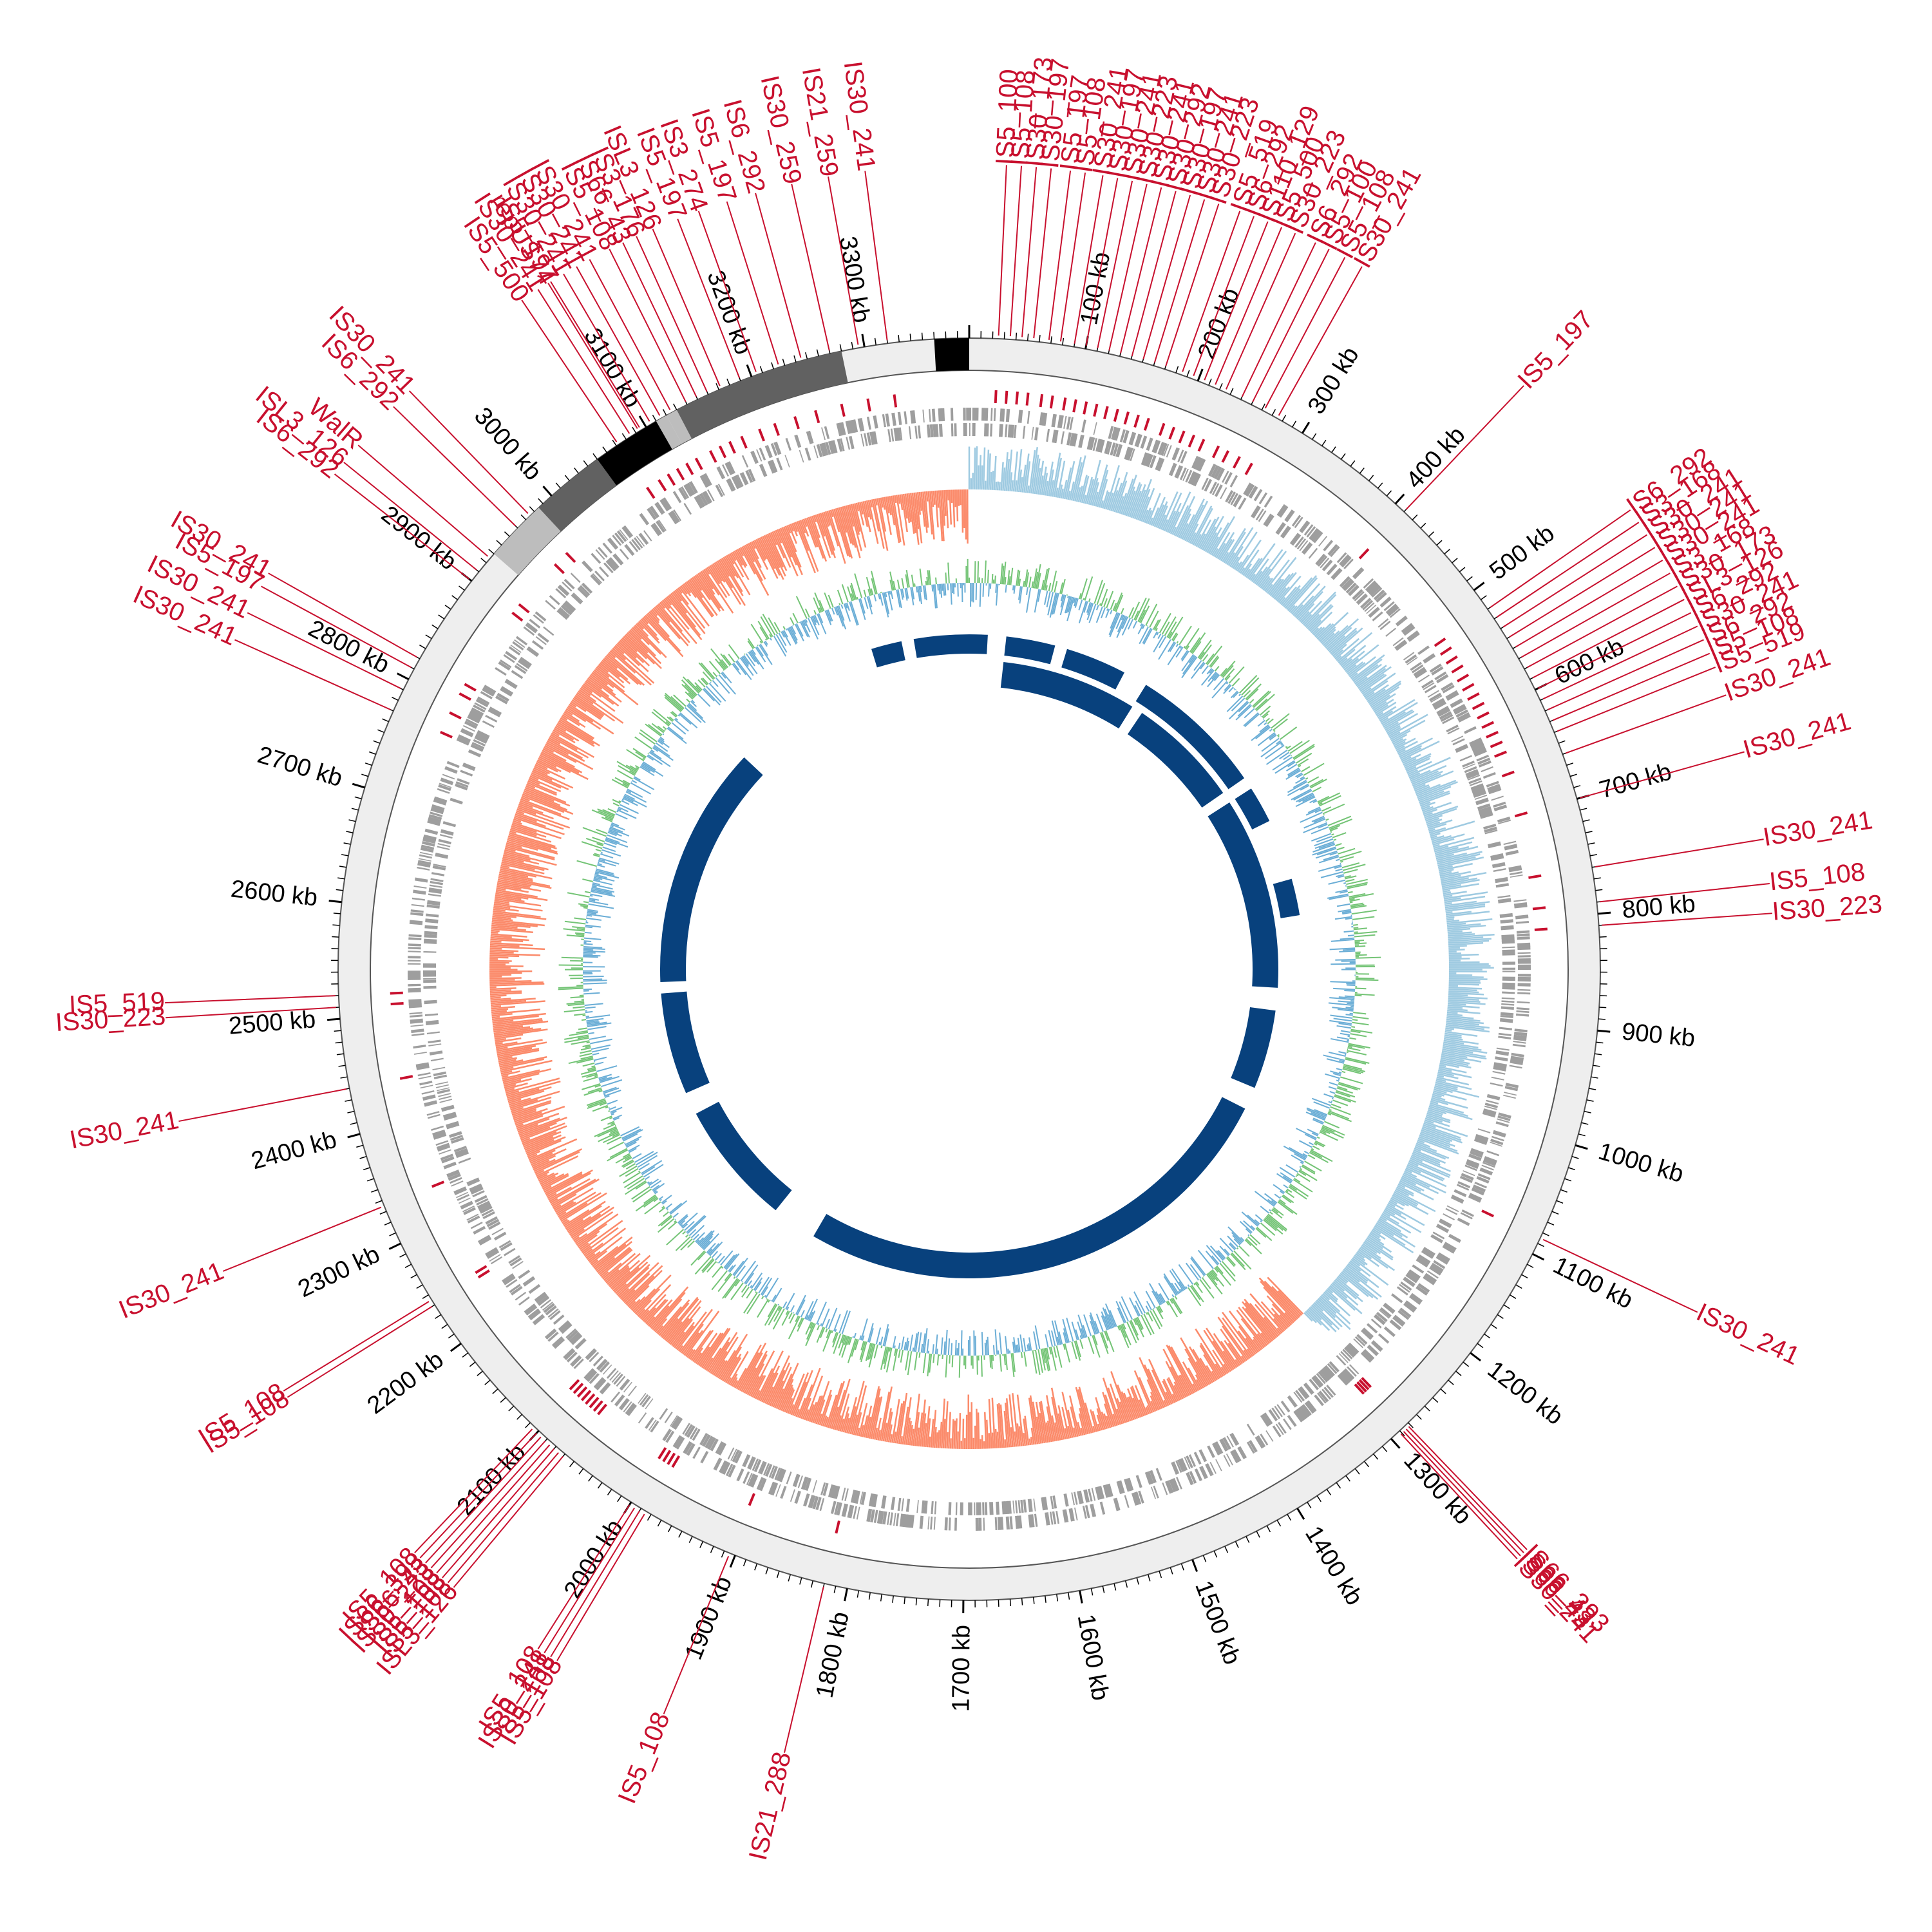  Describe the element at coordinates (1081, 1597) in the screenshot. I see `major-tick` at that location.